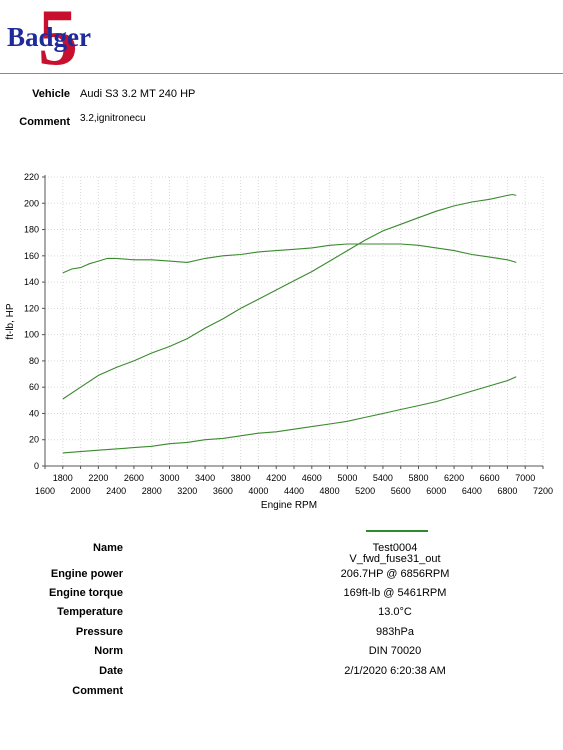 The width and height of the screenshot is (563, 750). Describe the element at coordinates (395, 559) in the screenshot. I see `name-value-2: V_fwd_fuse31_out` at that location.